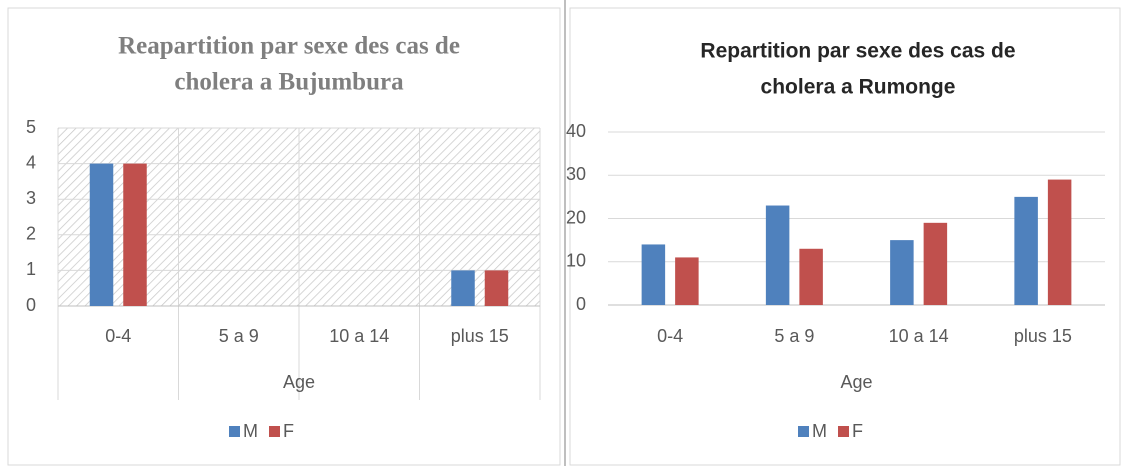  Describe the element at coordinates (31, 198) in the screenshot. I see `y-tick-label: 3` at that location.